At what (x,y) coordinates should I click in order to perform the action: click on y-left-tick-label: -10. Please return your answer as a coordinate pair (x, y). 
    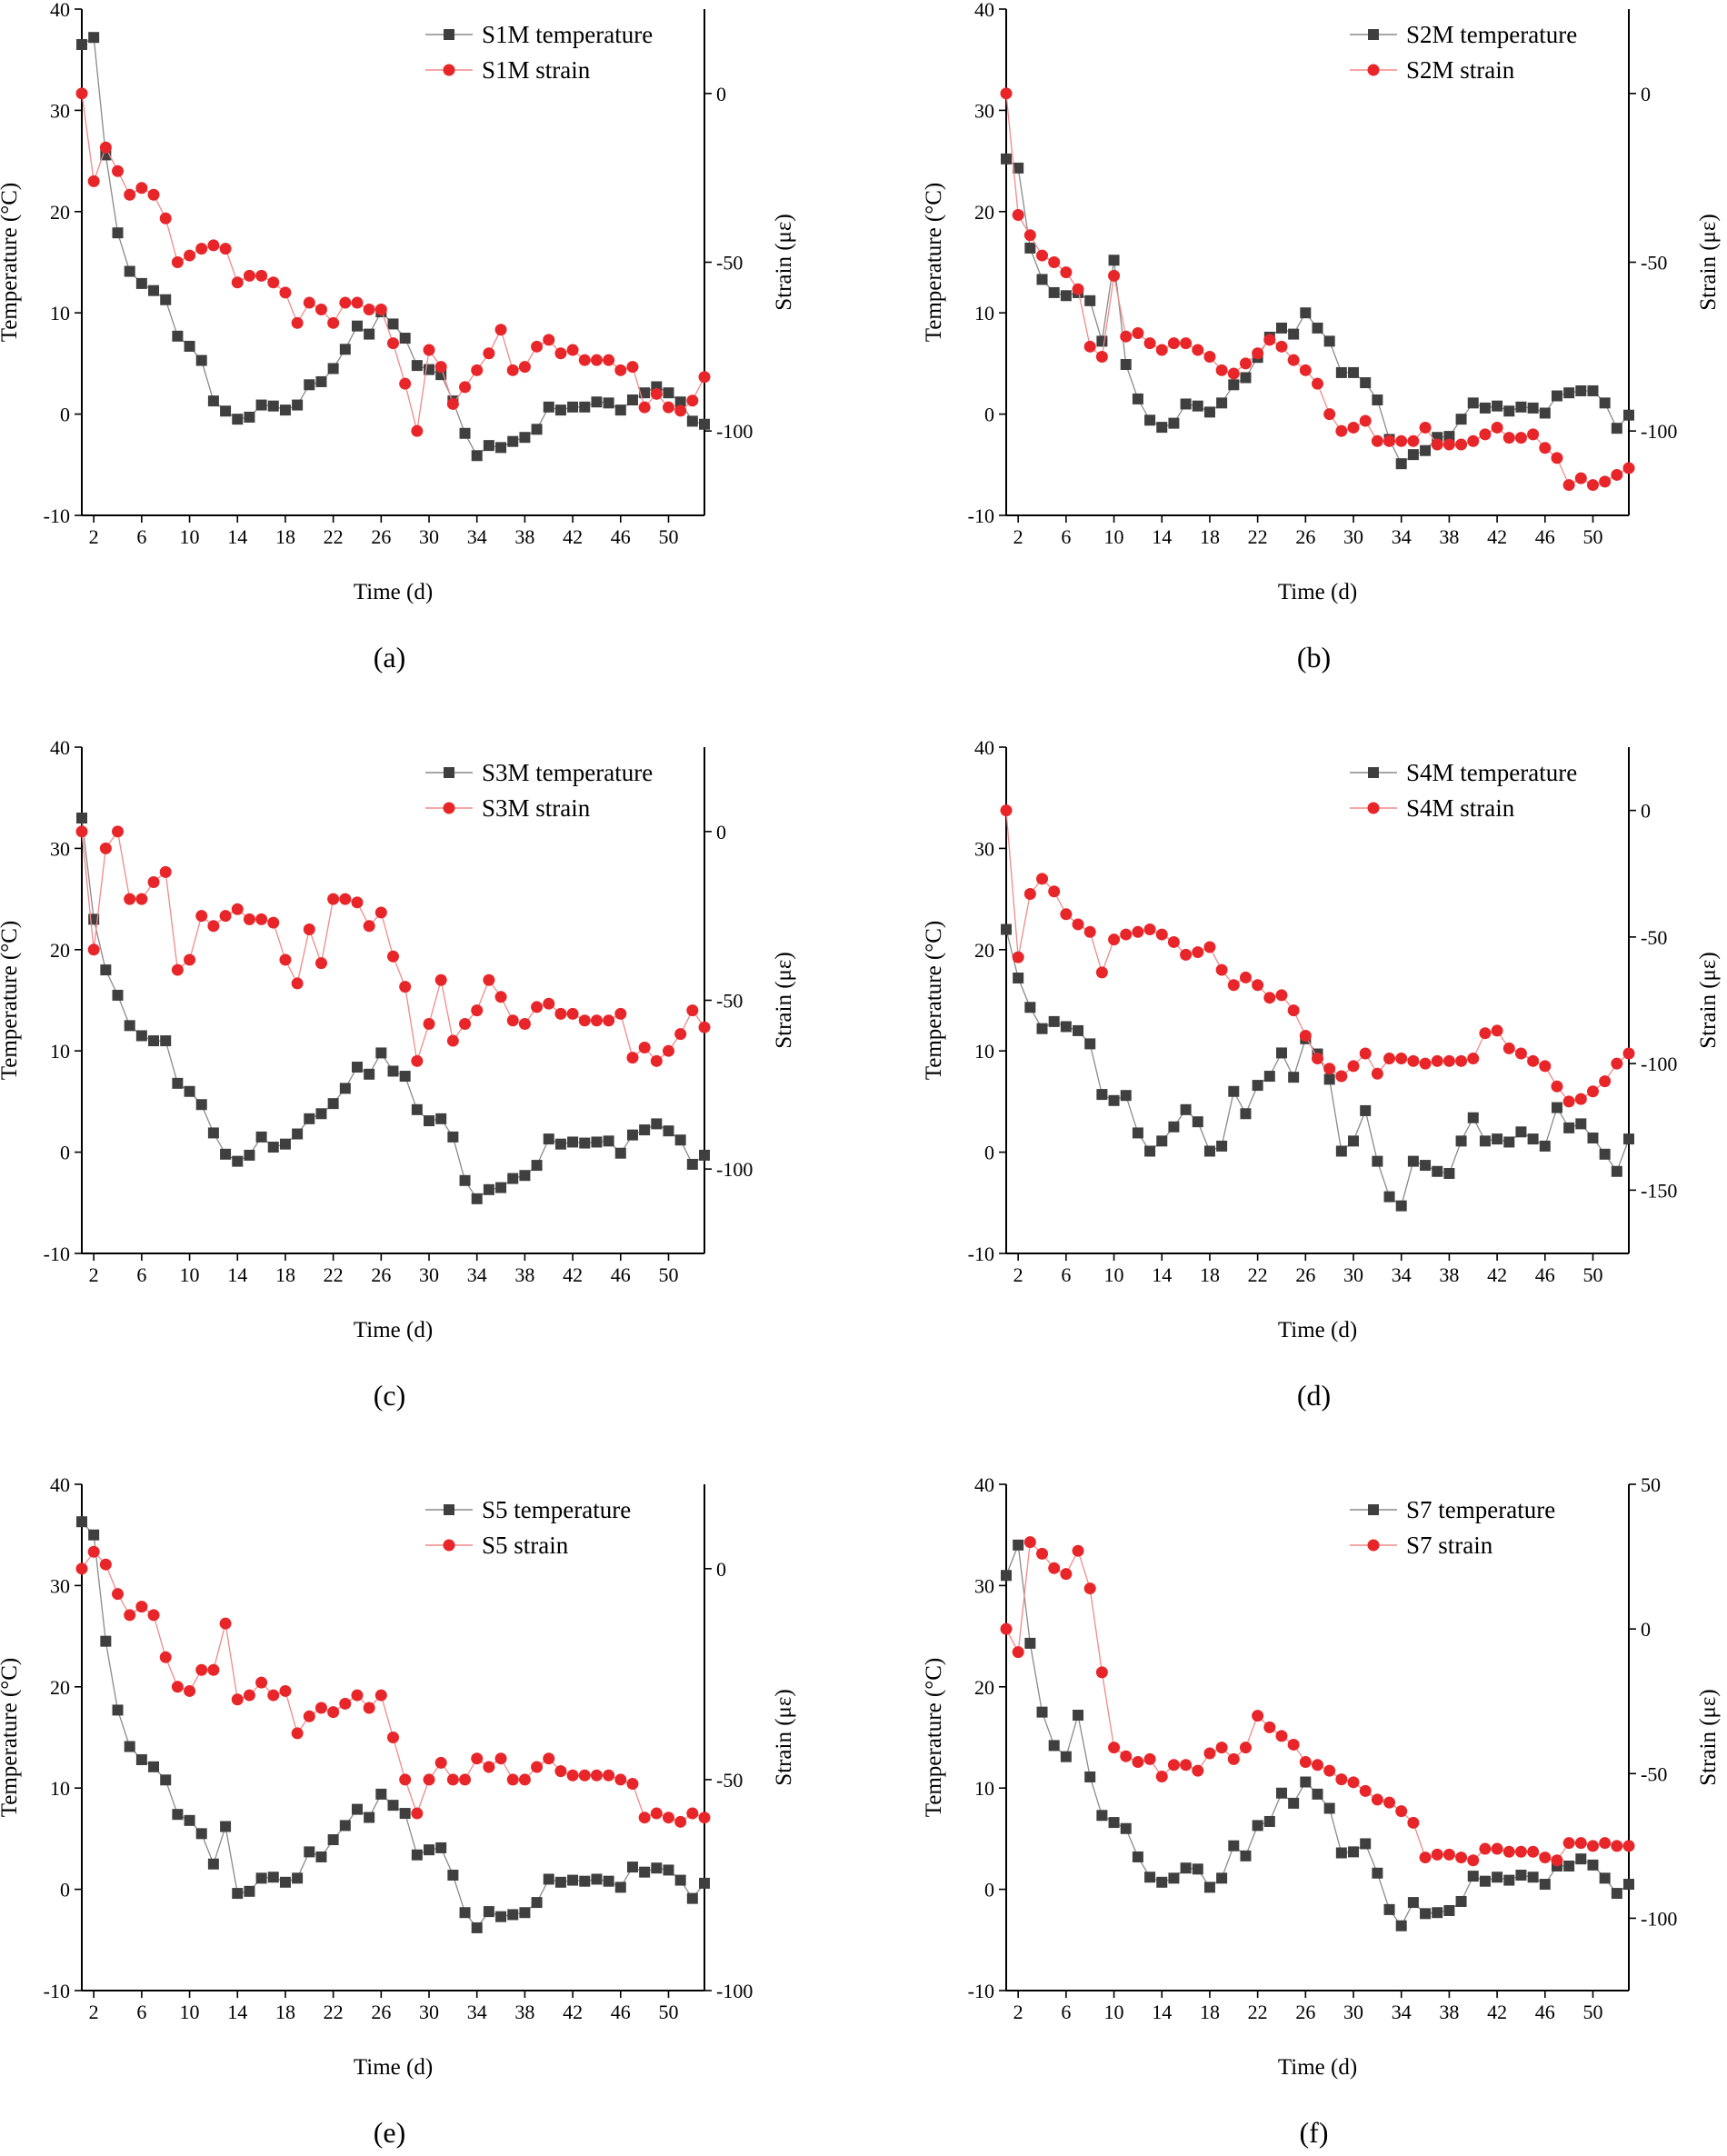
    Looking at the image, I should click on (57, 1991).